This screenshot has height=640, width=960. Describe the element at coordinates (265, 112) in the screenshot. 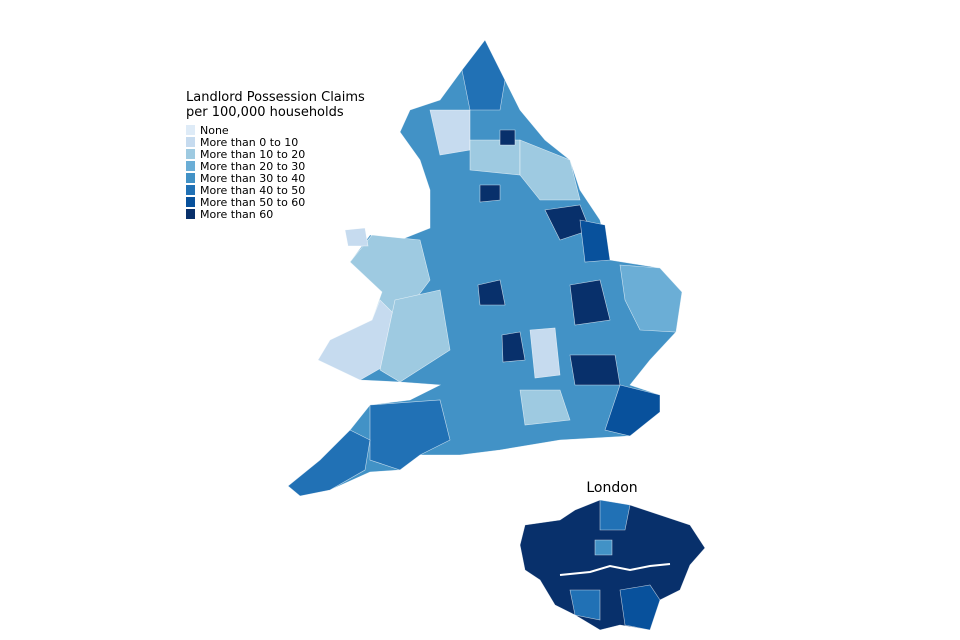

I see `legend-title: per 100,000 households` at that location.